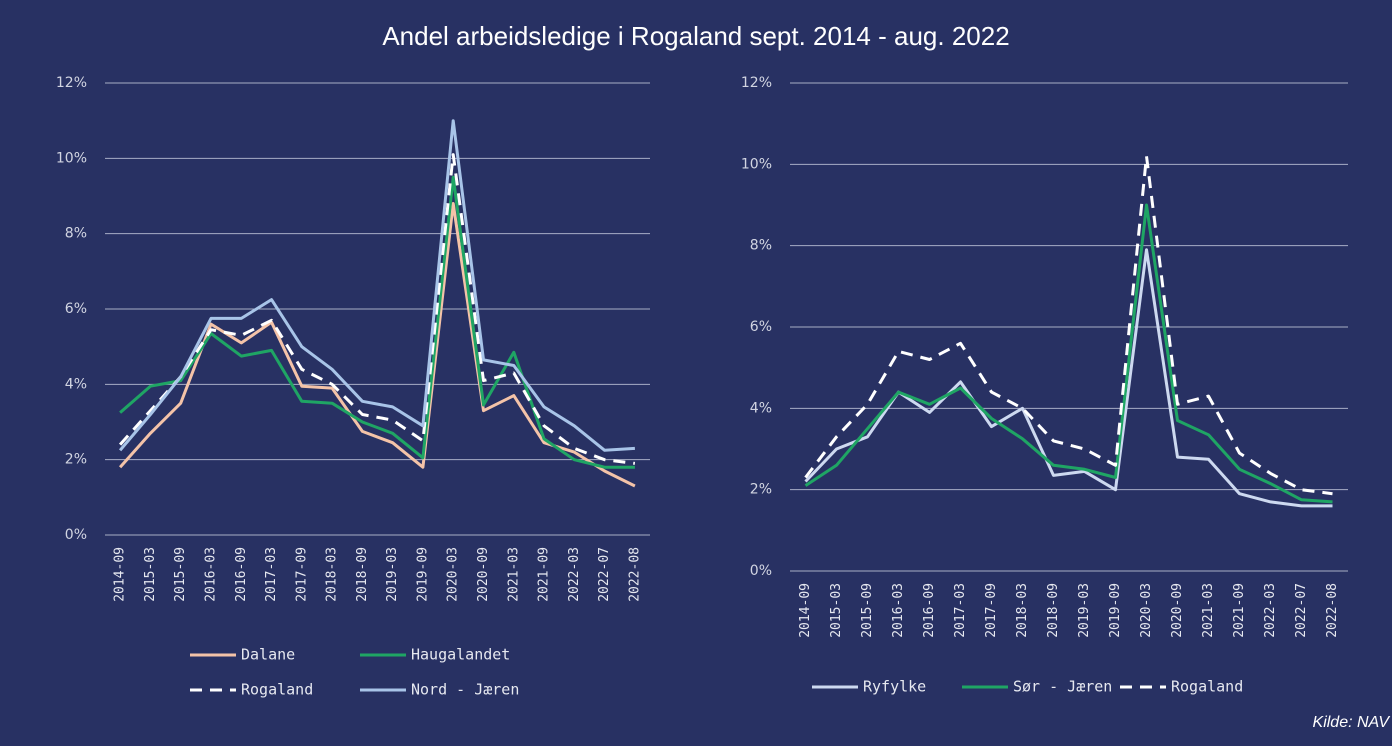 The image size is (1392, 746). Describe the element at coordinates (268, 655) in the screenshot. I see `legend-label: Dalane` at that location.